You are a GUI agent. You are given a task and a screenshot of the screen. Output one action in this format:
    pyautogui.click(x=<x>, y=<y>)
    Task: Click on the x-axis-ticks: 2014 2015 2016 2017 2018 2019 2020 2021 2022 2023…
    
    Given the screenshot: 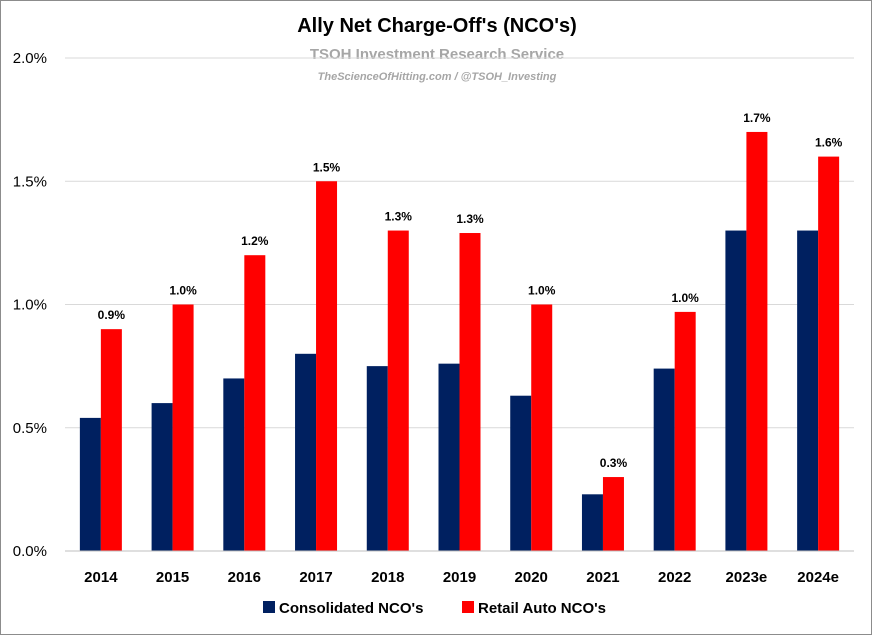 What is the action you would take?
    pyautogui.click(x=461, y=577)
    